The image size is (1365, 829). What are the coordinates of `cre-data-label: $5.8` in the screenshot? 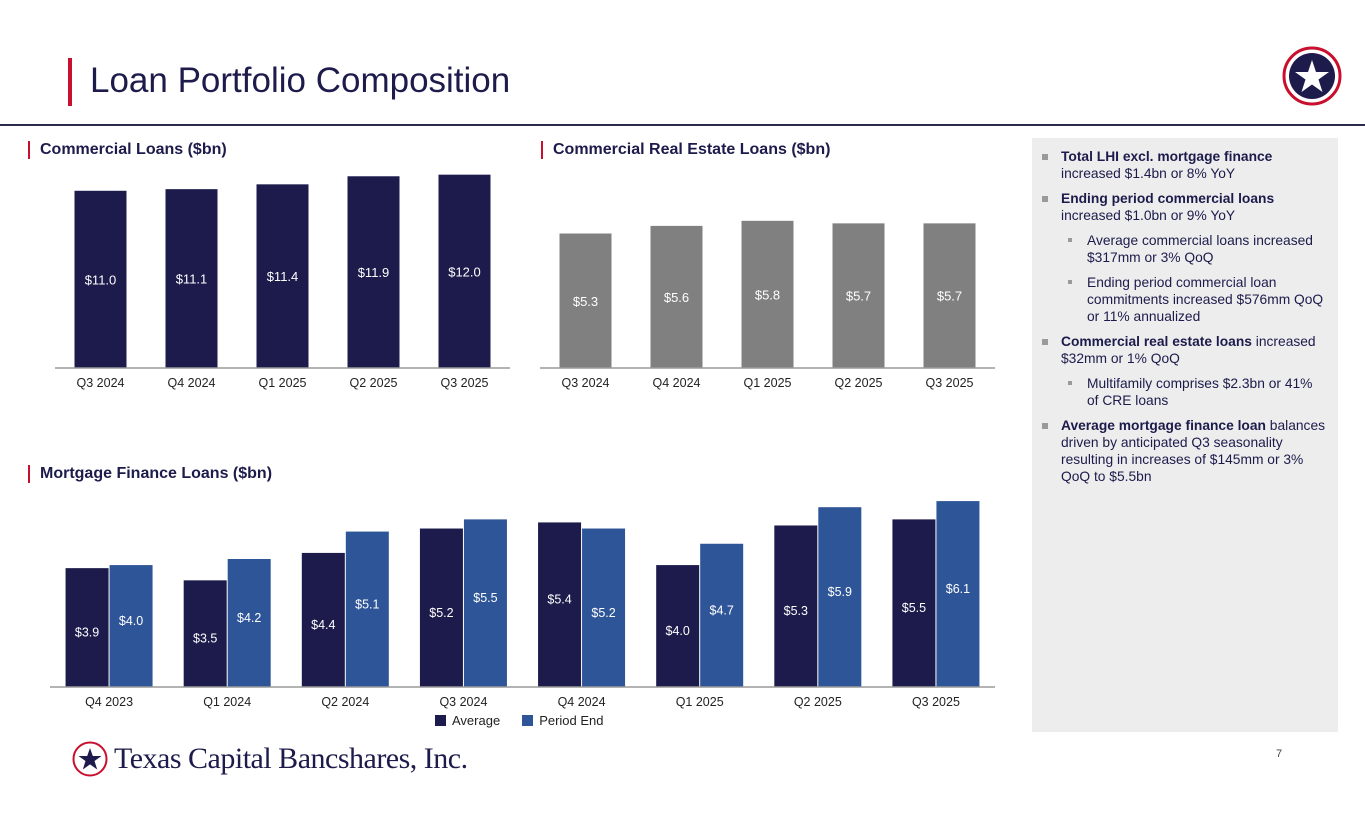 It's located at (767, 294).